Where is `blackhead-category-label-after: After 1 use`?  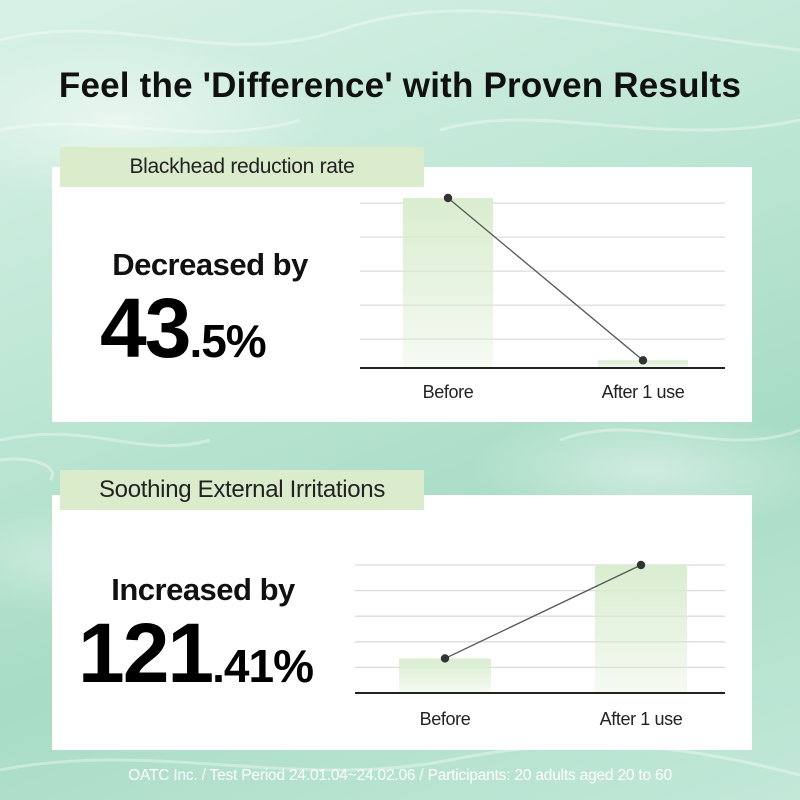
blackhead-category-label-after: After 1 use is located at coordinates (643, 392).